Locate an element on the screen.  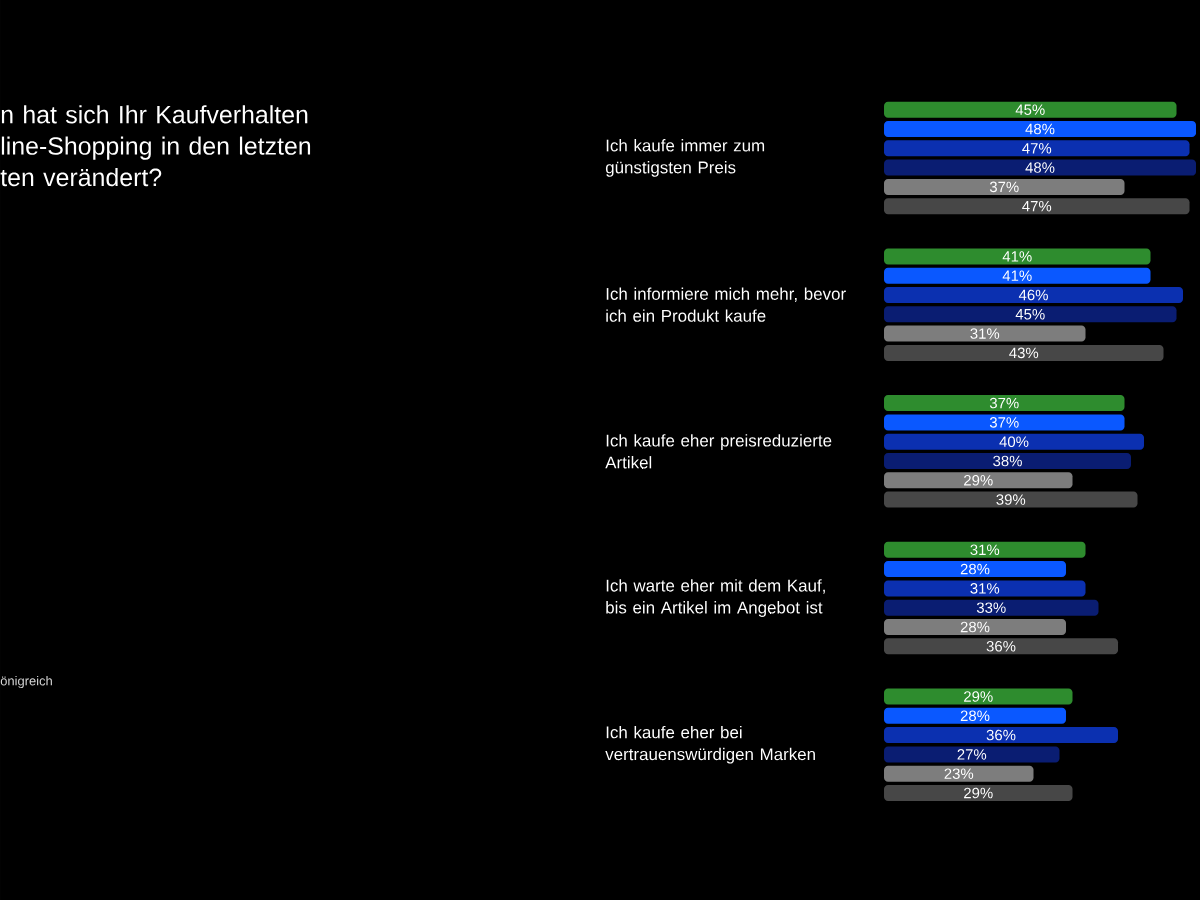
data-label: 39% is located at coordinates (1011, 499).